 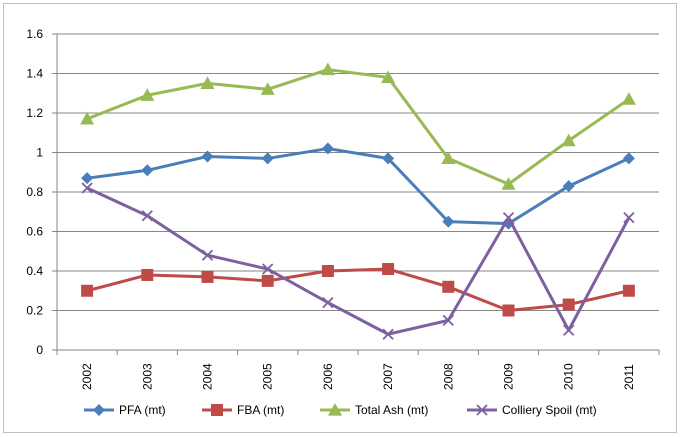 I want to click on y-tick-label: 0, so click(x=39, y=350).